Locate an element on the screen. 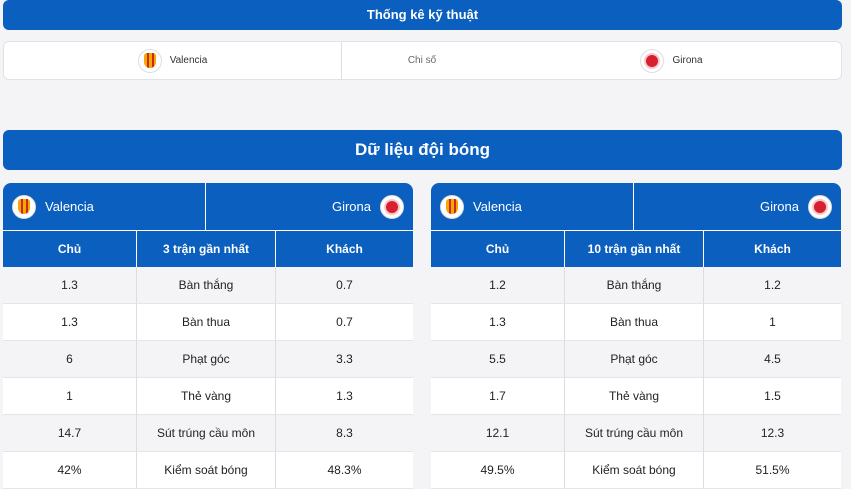 Image resolution: width=851 pixels, height=489 pixels. away-value: 1.2 is located at coordinates (772, 285).